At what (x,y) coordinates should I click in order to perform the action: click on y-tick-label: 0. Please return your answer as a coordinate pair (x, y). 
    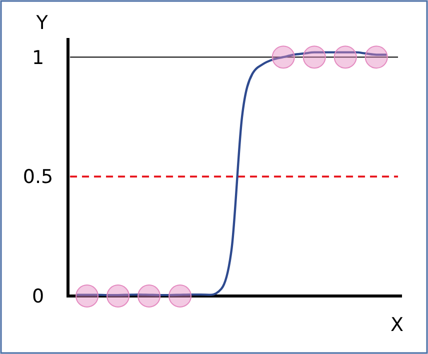
    Looking at the image, I should click on (38, 297).